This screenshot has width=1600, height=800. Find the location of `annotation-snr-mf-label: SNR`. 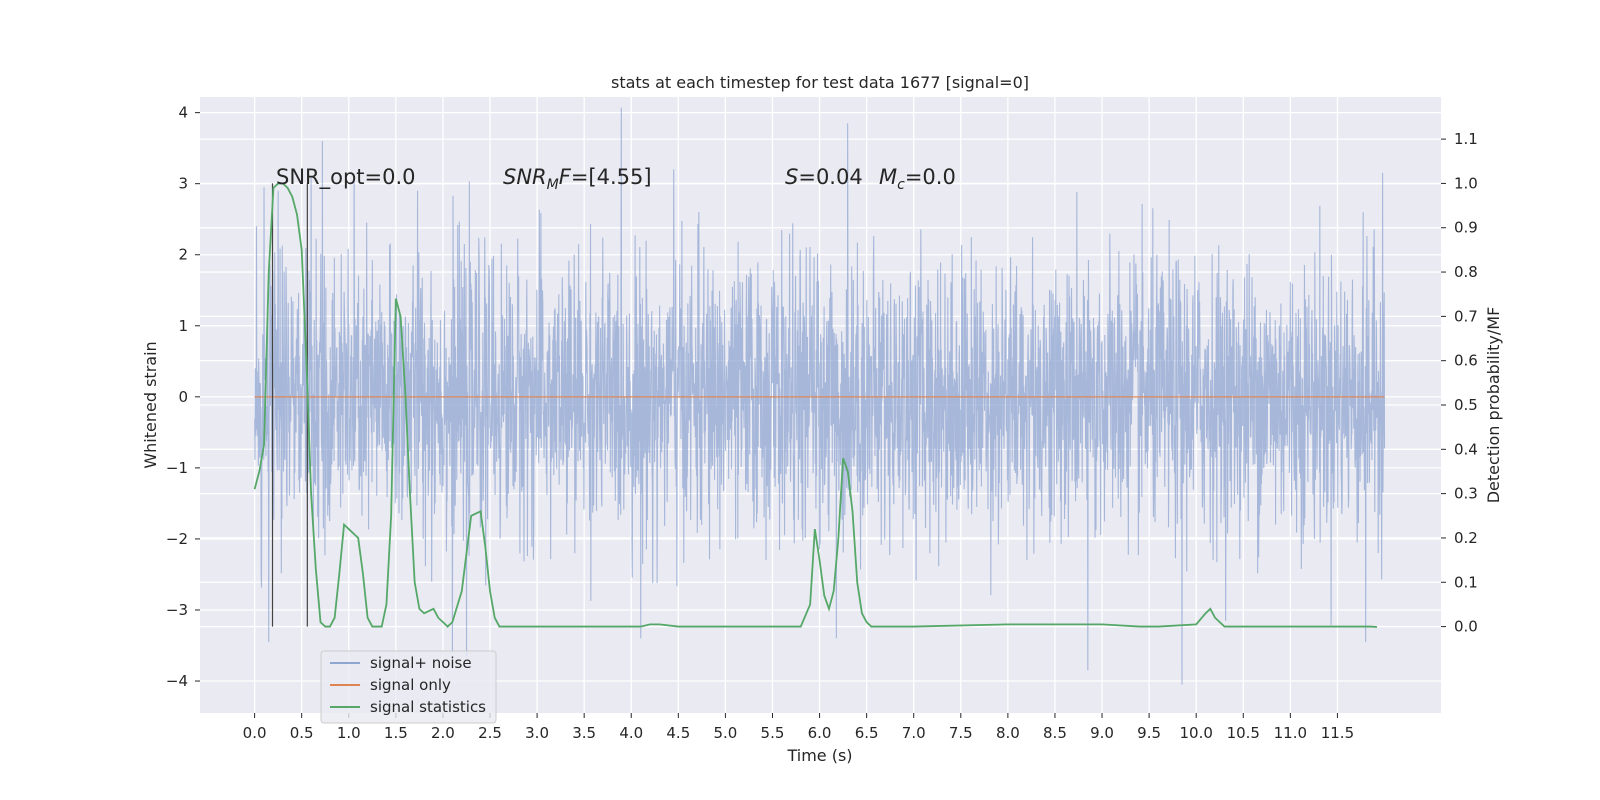

annotation-snr-mf-label: SNR is located at coordinates (525, 177).